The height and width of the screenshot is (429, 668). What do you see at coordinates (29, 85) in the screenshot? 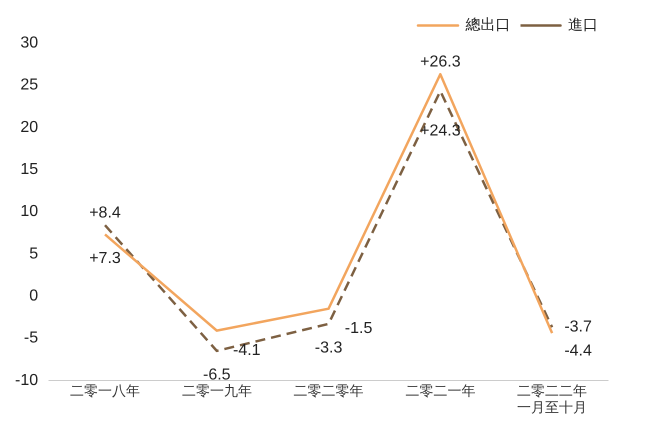
I see `y-tick-label: 25` at bounding box center [29, 85].